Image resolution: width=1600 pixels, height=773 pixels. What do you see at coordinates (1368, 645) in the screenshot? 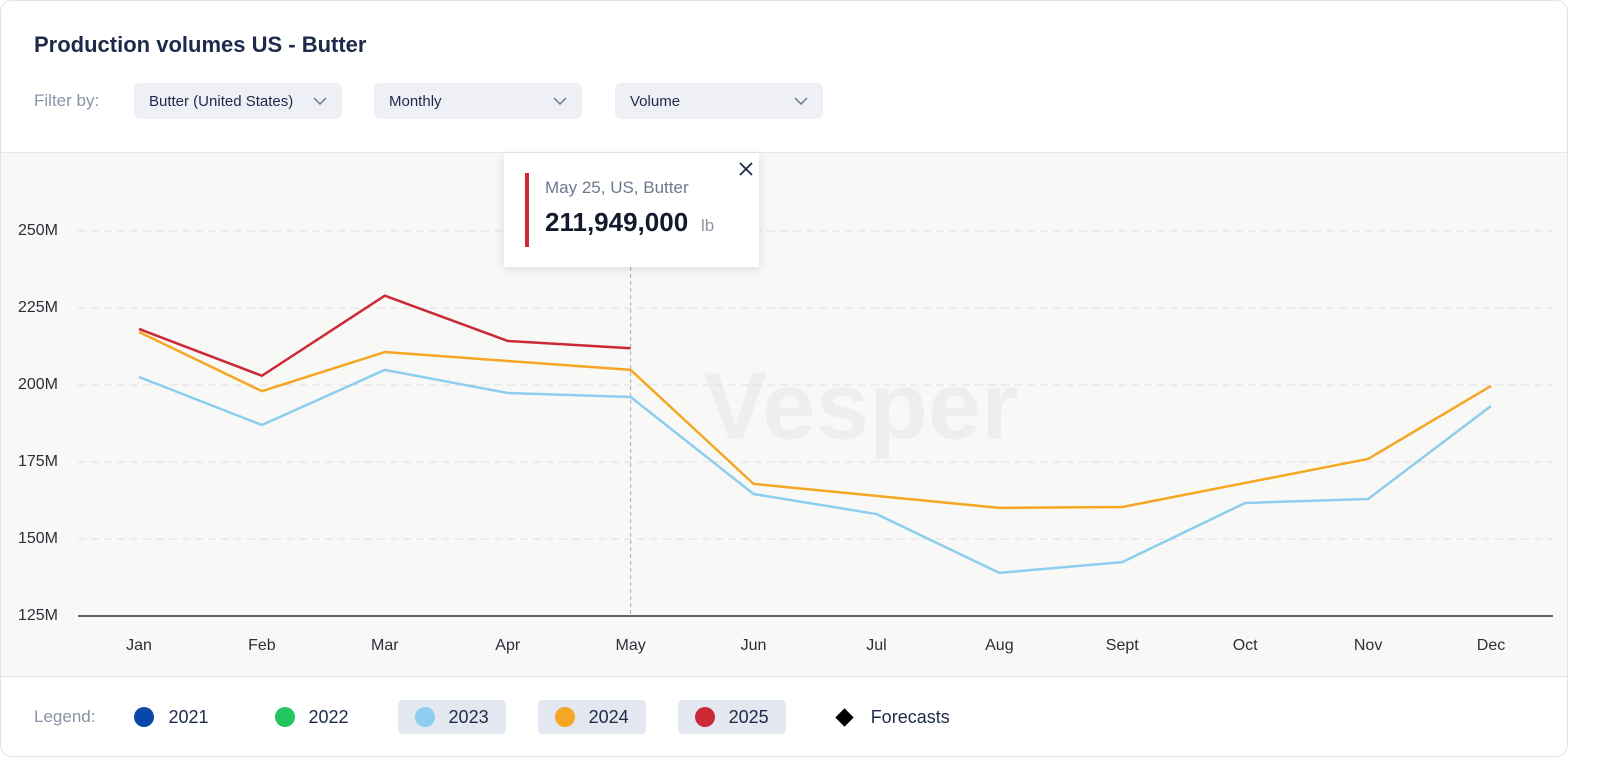
I see `x-tick-label: Nov` at bounding box center [1368, 645].